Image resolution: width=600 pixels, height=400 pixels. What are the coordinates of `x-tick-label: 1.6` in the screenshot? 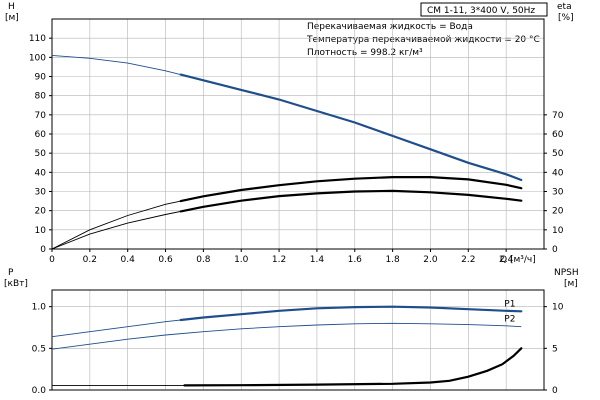 It's located at (355, 260).